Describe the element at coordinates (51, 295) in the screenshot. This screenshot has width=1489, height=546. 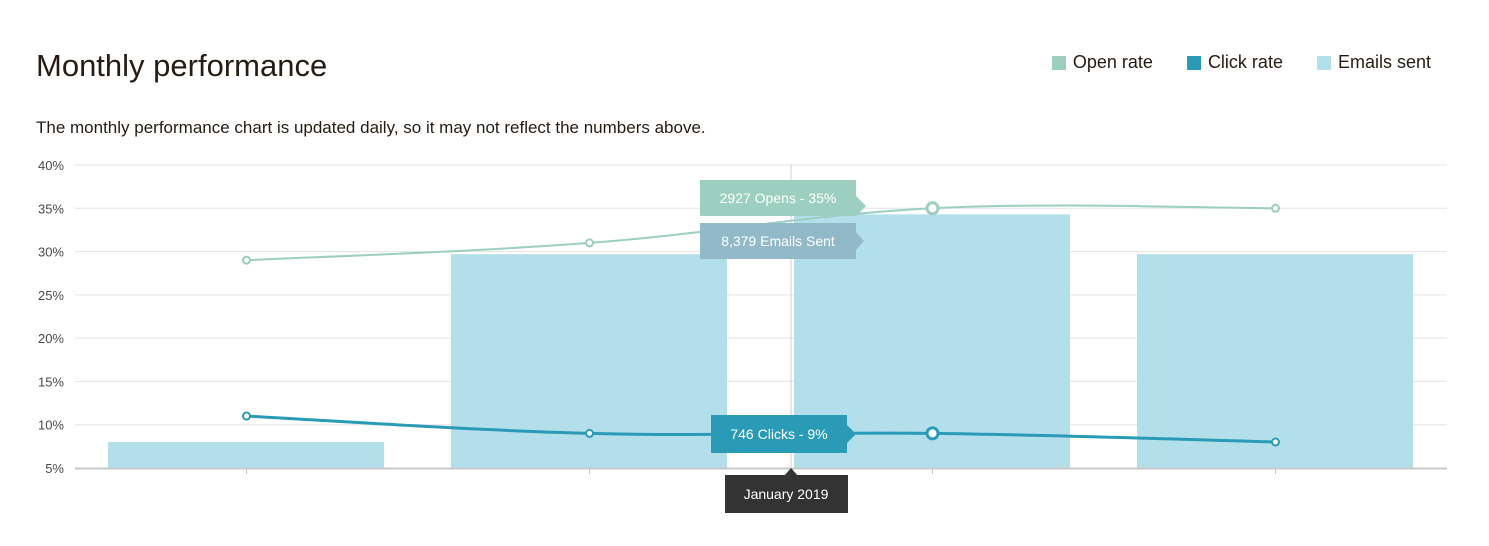
I see `y-tick-label: 25%` at that location.